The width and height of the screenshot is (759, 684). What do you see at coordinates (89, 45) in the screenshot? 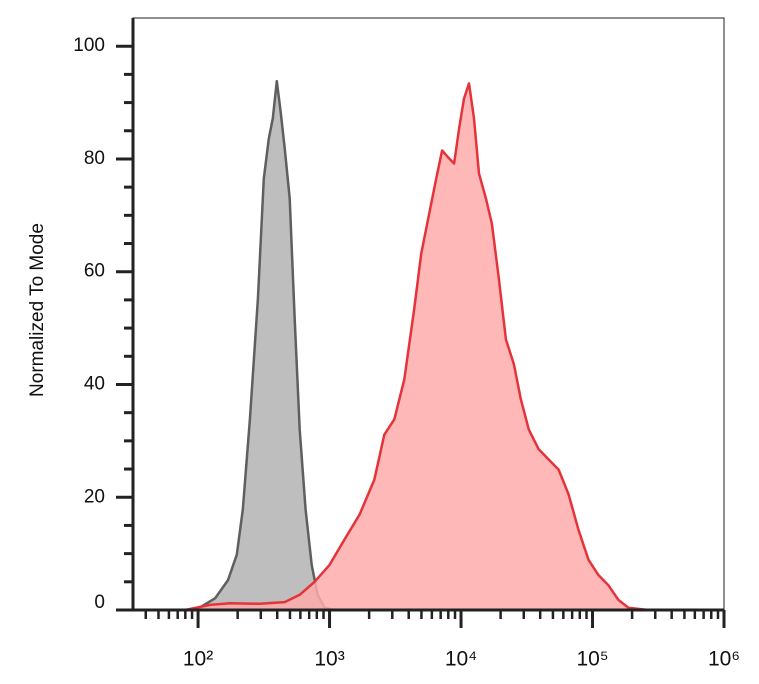
I see `y-tick-label: 100` at bounding box center [89, 45].